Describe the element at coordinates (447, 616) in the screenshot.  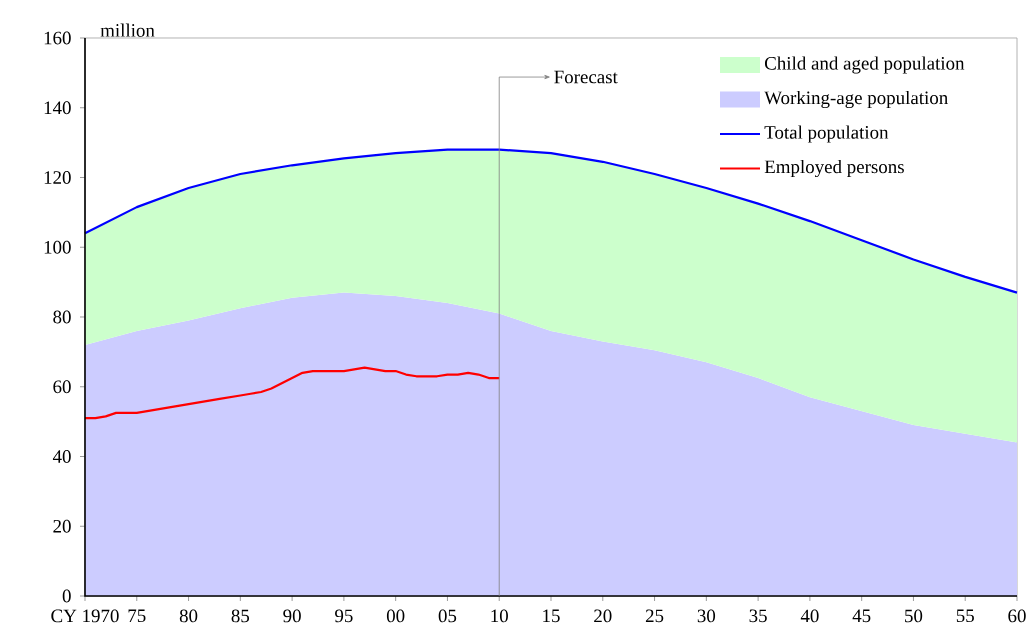
I see `x-tick-label: 05` at that location.